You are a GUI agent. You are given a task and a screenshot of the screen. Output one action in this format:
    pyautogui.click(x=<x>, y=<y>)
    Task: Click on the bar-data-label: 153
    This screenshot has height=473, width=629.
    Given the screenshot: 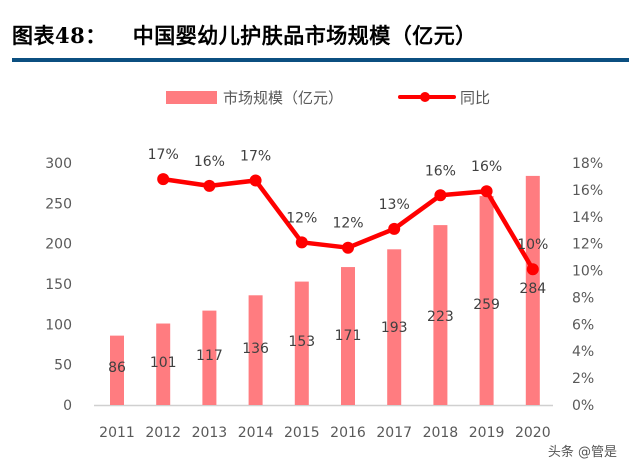 What is the action you would take?
    pyautogui.click(x=301, y=342)
    